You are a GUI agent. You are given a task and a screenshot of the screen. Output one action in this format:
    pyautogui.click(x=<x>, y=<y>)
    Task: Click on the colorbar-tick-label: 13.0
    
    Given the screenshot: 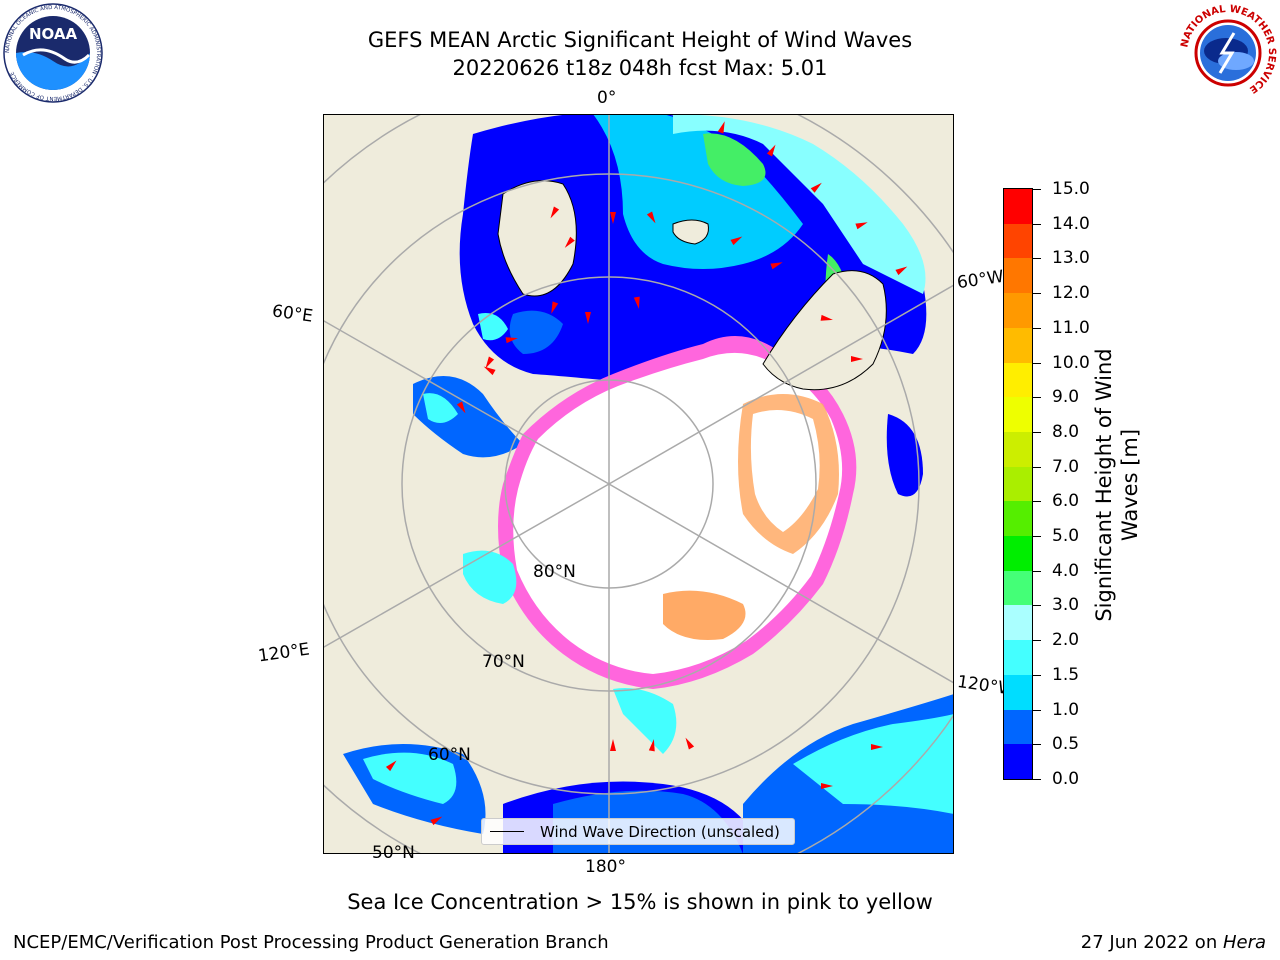 What is the action you would take?
    pyautogui.click(x=1071, y=258)
    